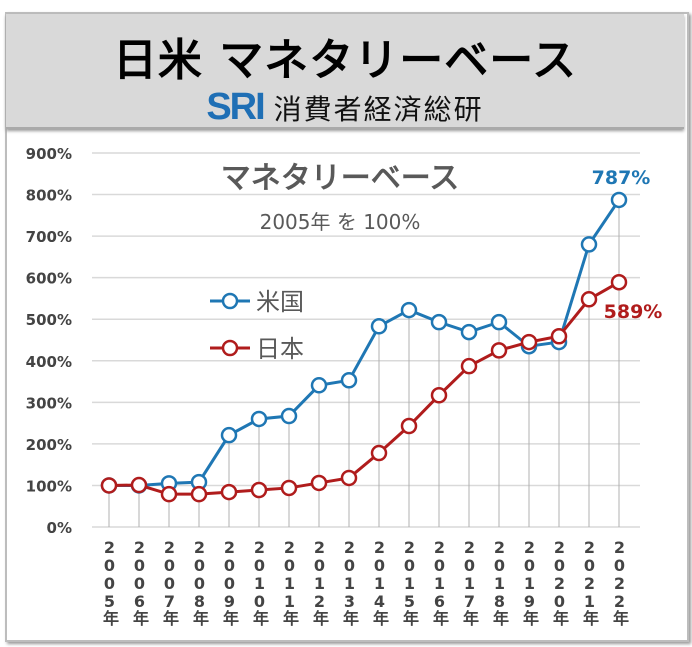 The height and width of the screenshot is (647, 692). What do you see at coordinates (49, 403) in the screenshot?
I see `y-tick-label: 300%` at bounding box center [49, 403].